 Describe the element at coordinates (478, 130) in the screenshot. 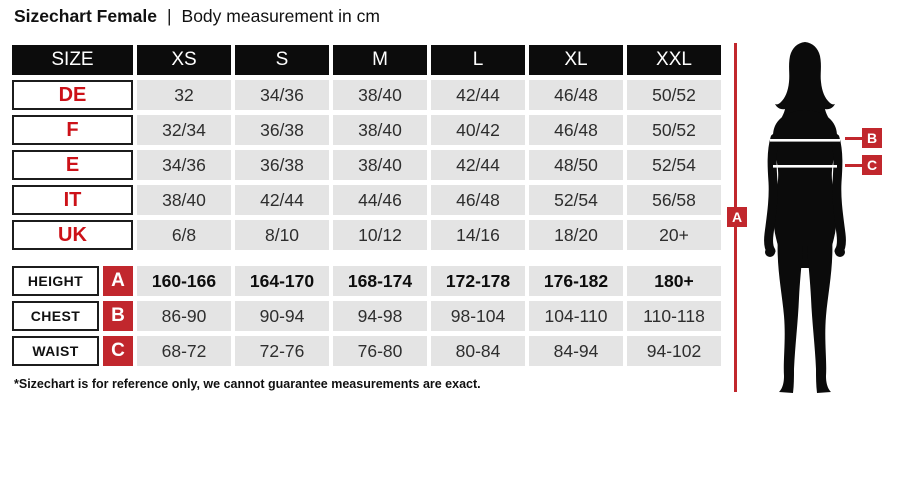

I see `table-cell: 40/42` at that location.